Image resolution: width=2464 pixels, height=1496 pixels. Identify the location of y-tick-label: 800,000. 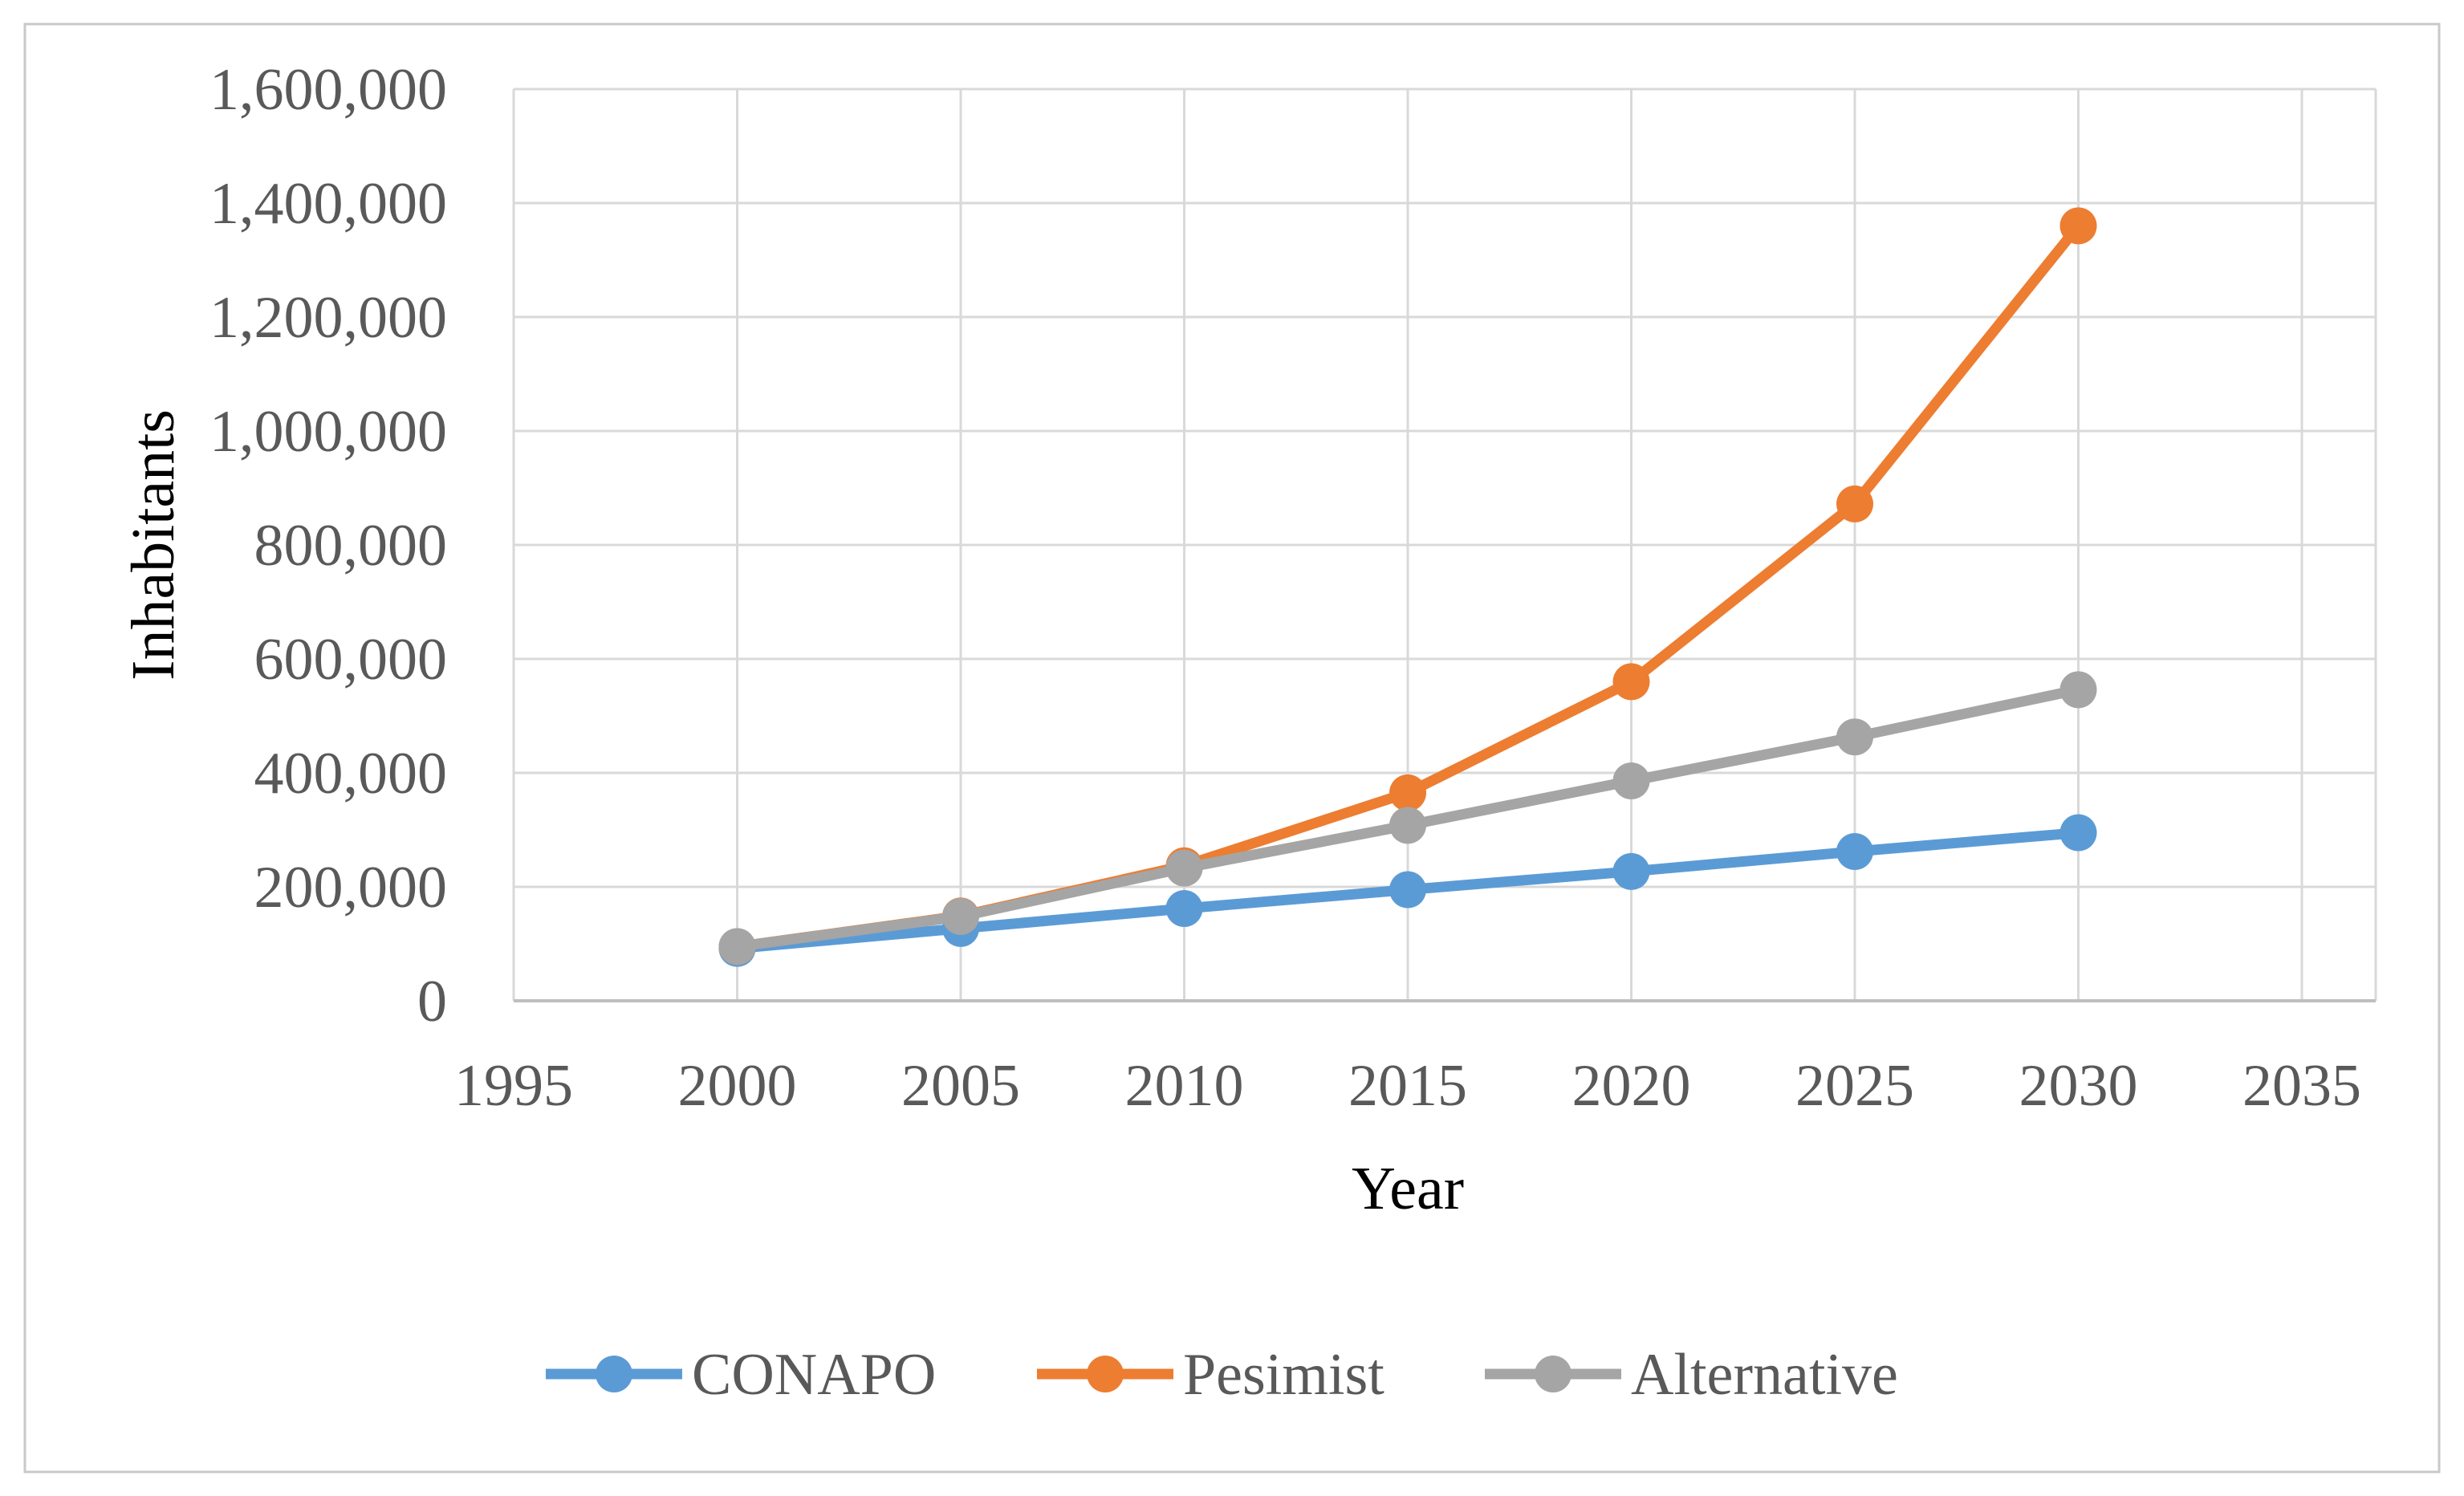
(351, 546).